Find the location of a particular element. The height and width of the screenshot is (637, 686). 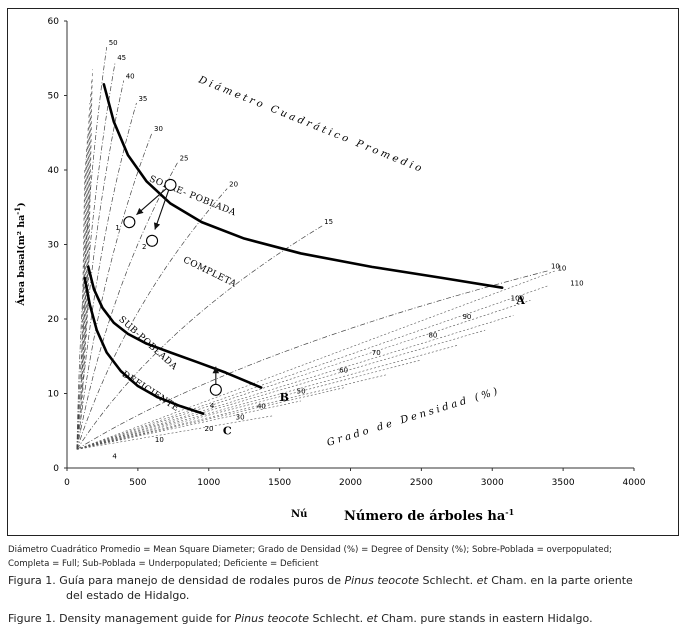

zone-label: DEFICIENTE is located at coordinates (150, 392).